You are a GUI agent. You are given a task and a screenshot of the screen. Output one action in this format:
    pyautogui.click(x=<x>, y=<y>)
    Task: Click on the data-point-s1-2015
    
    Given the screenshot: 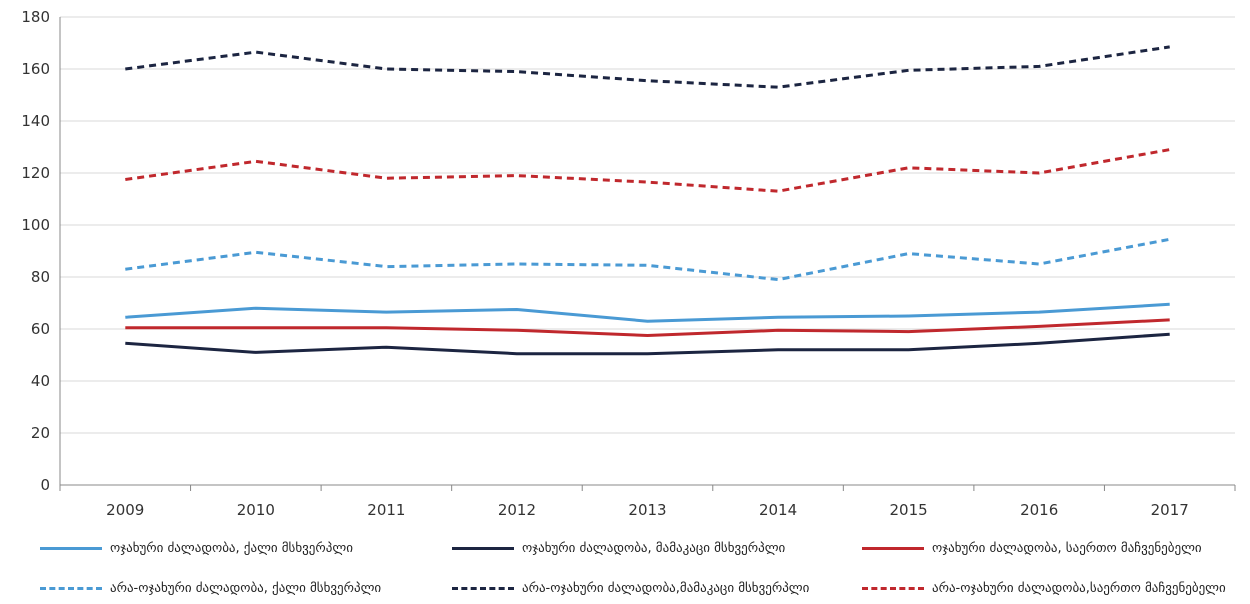 What is the action you would take?
    pyautogui.click(x=908, y=316)
    